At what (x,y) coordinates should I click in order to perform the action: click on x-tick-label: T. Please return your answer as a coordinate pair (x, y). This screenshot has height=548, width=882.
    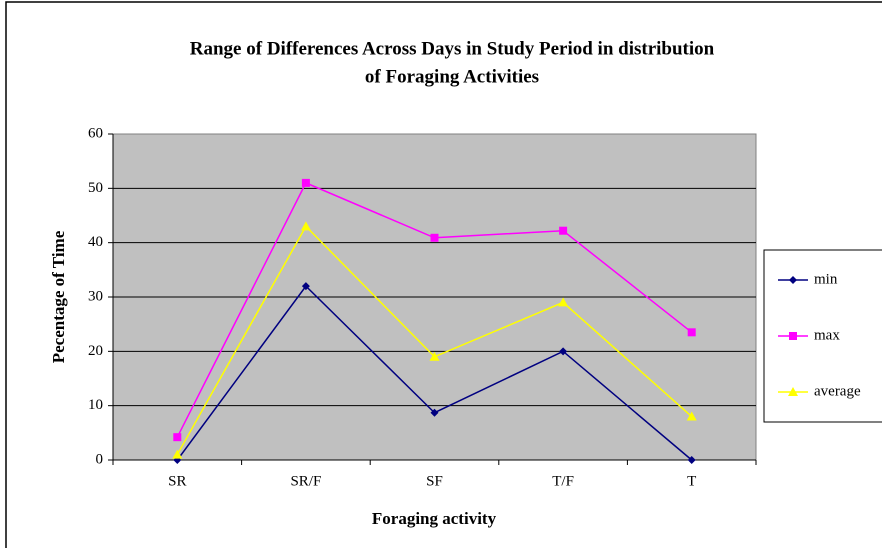
    Looking at the image, I should click on (691, 481).